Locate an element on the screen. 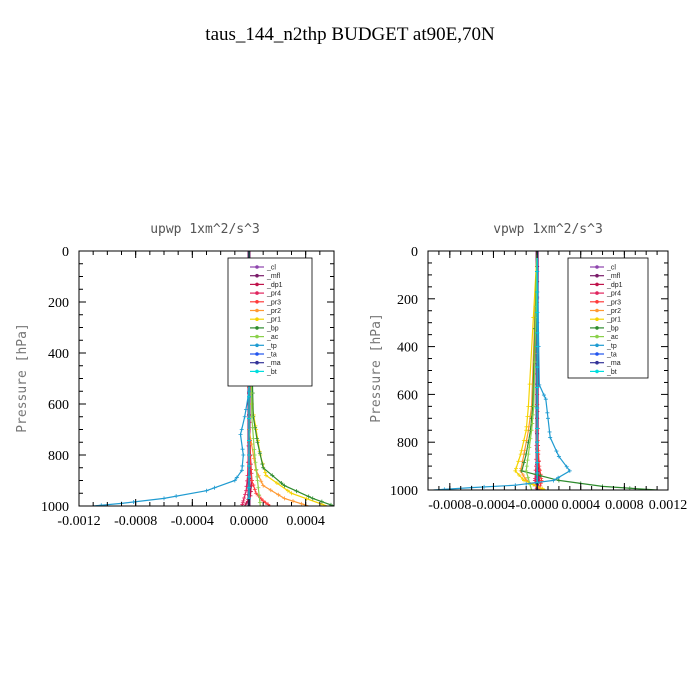 The height and width of the screenshot is (700, 700). undefined-x-tick-label: -0.0008 is located at coordinates (135, 521).